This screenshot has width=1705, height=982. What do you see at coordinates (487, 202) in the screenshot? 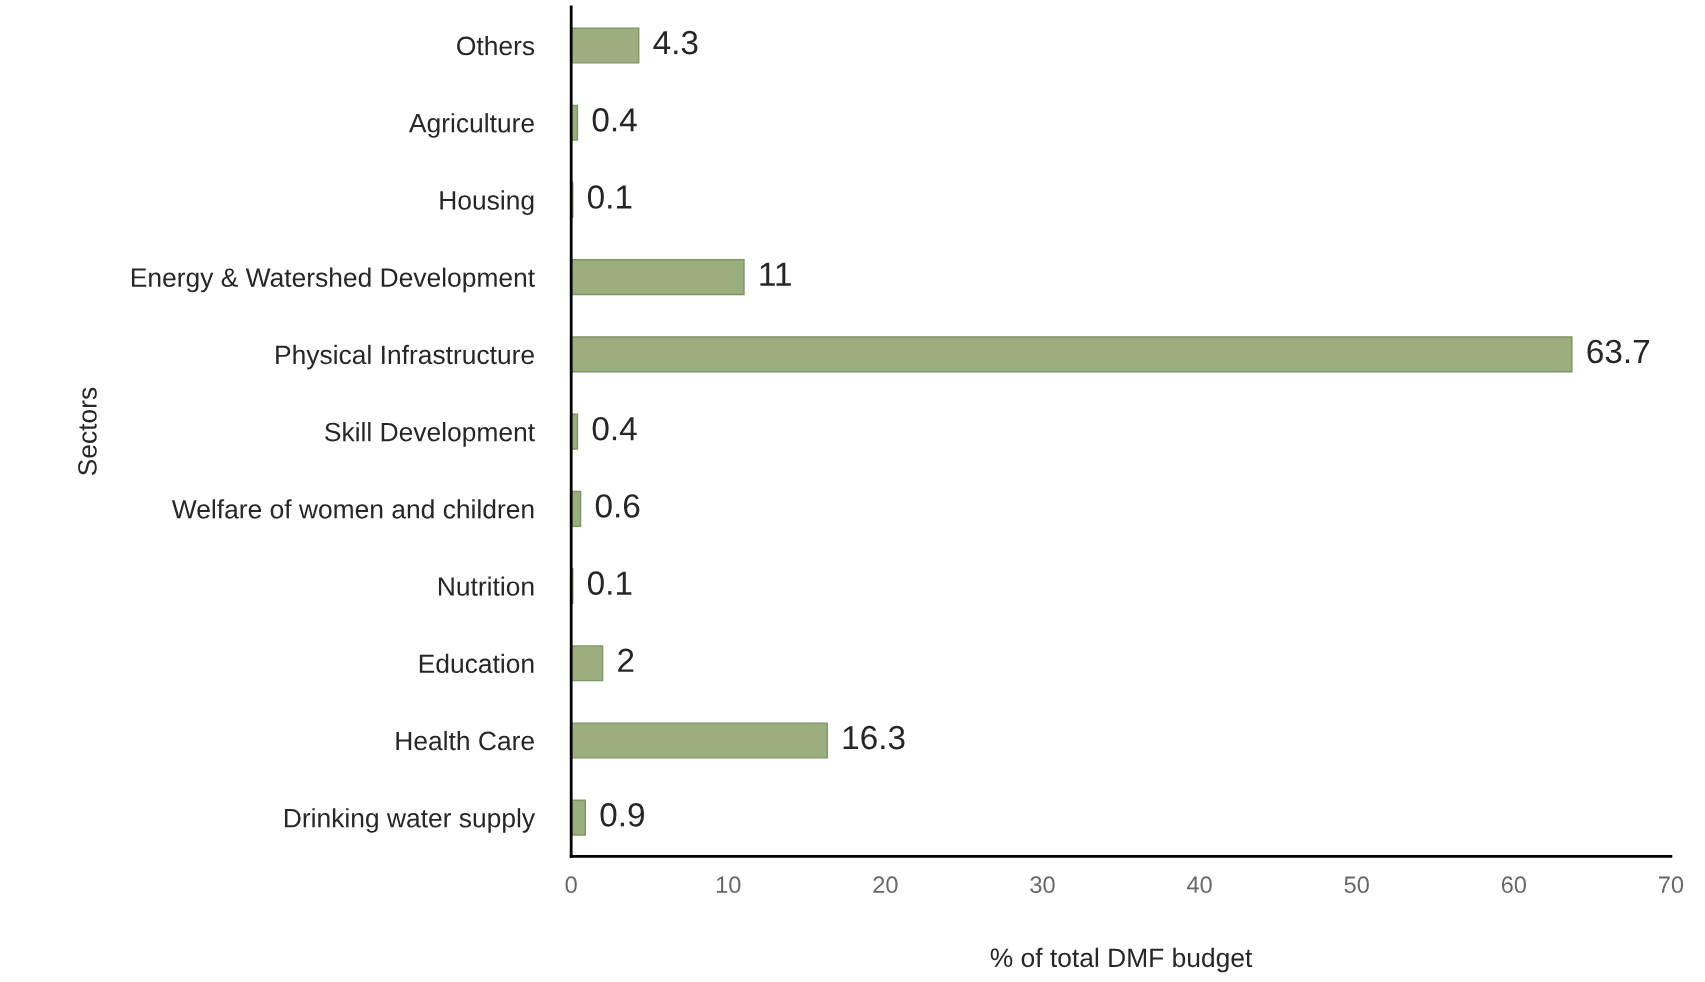
I see `y-tick-label: Housing` at bounding box center [487, 202].